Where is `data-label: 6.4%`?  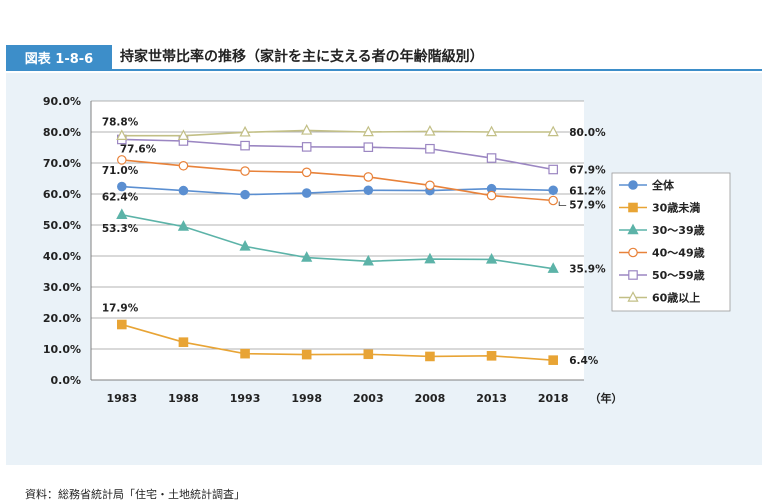
data-label: 6.4% is located at coordinates (584, 361).